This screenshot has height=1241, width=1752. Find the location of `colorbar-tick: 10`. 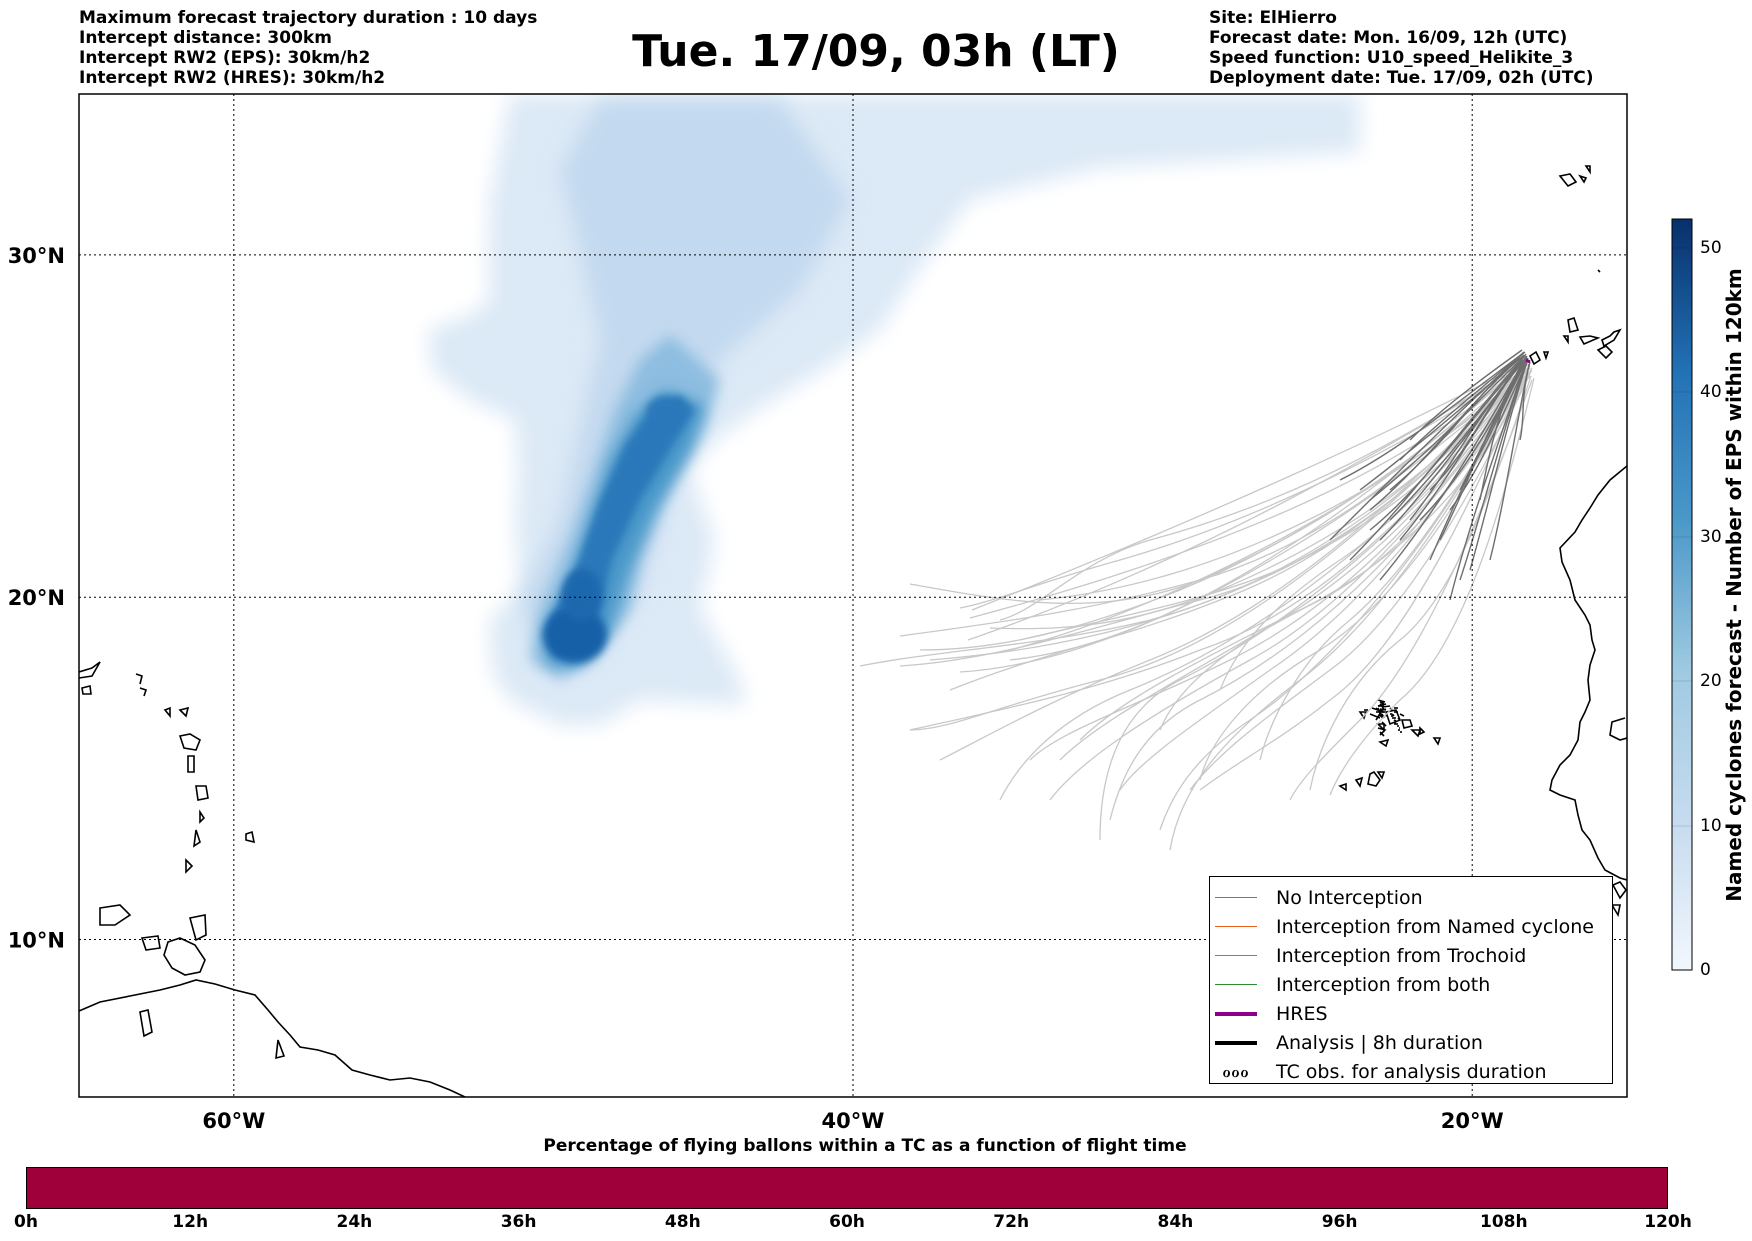

colorbar-tick: 10 is located at coordinates (1711, 826).